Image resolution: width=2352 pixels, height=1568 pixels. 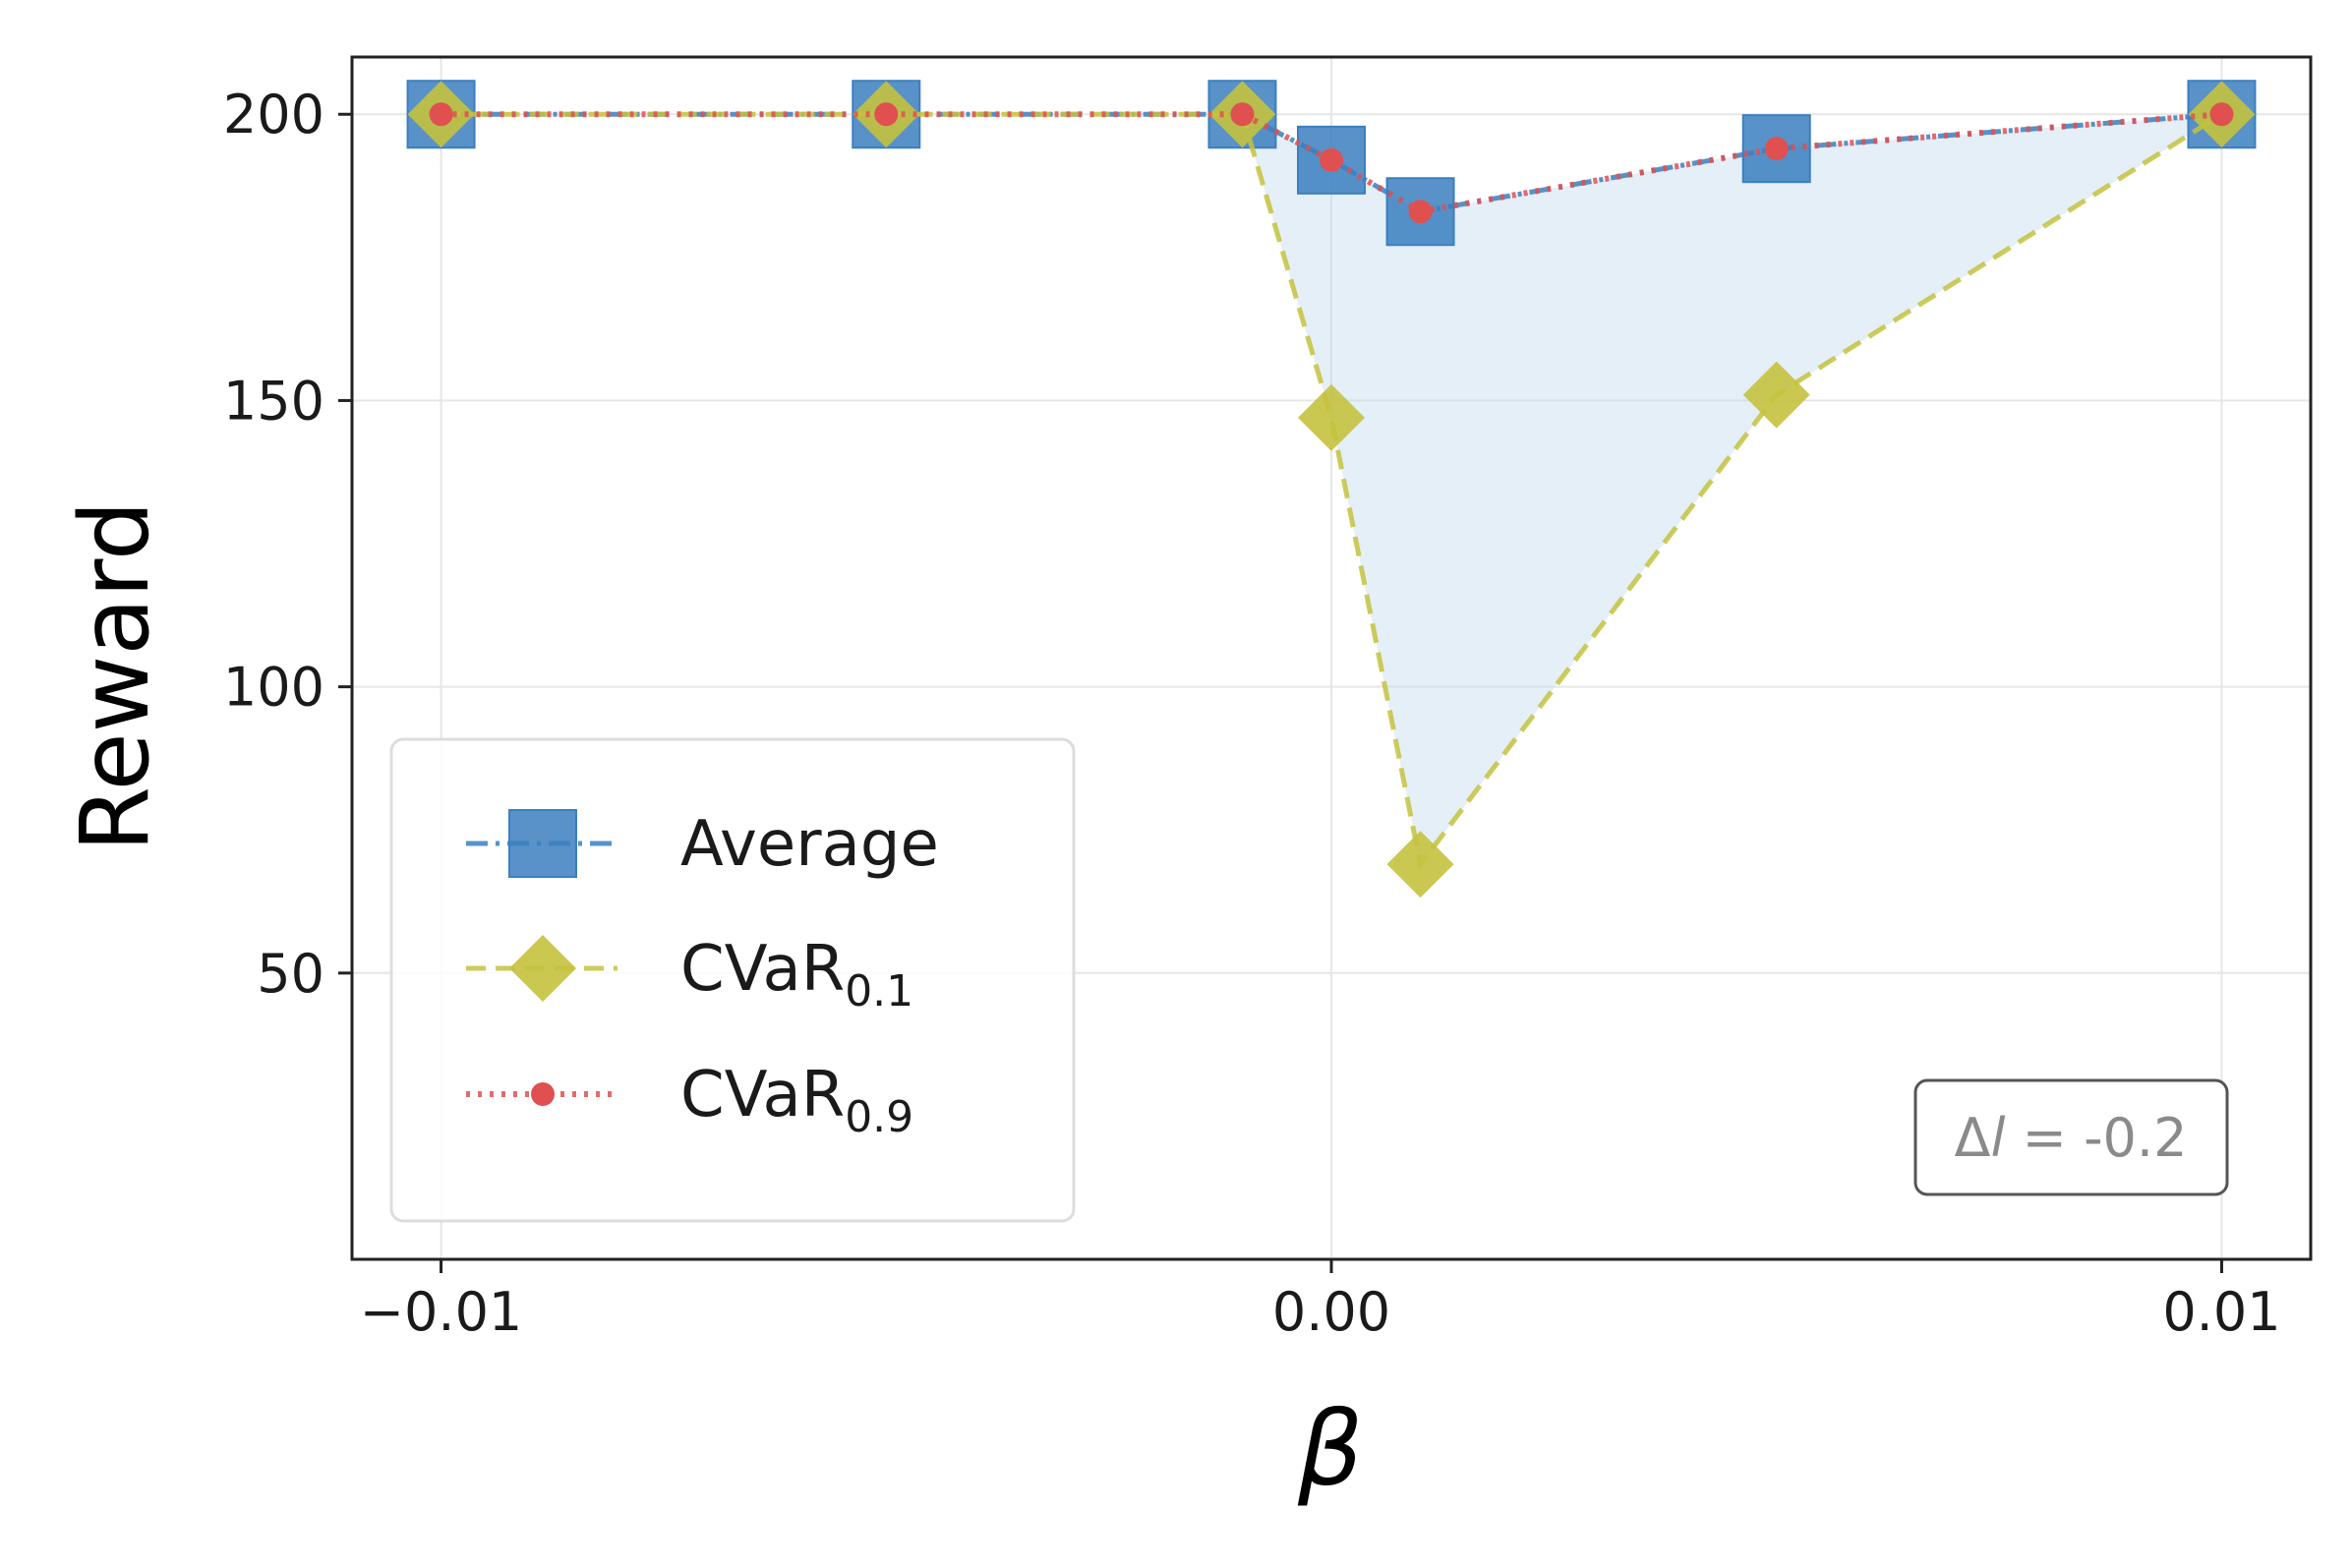 I want to click on y-tick-label: 150, so click(x=273, y=401).